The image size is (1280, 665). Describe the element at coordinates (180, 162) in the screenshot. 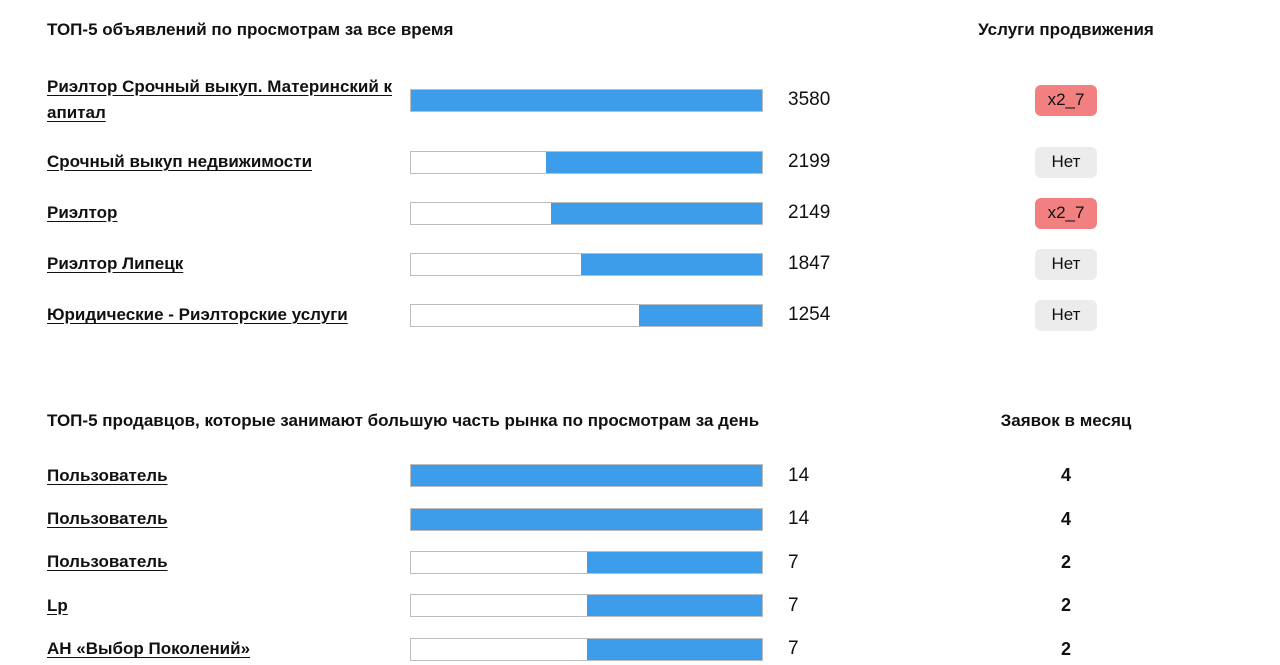

I see `ad-link: Срочный выкуп недвижимости` at that location.